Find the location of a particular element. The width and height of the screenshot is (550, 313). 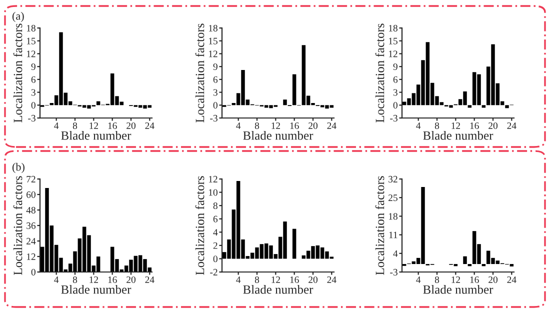

y-tick-label: 8 is located at coordinates (215, 206).